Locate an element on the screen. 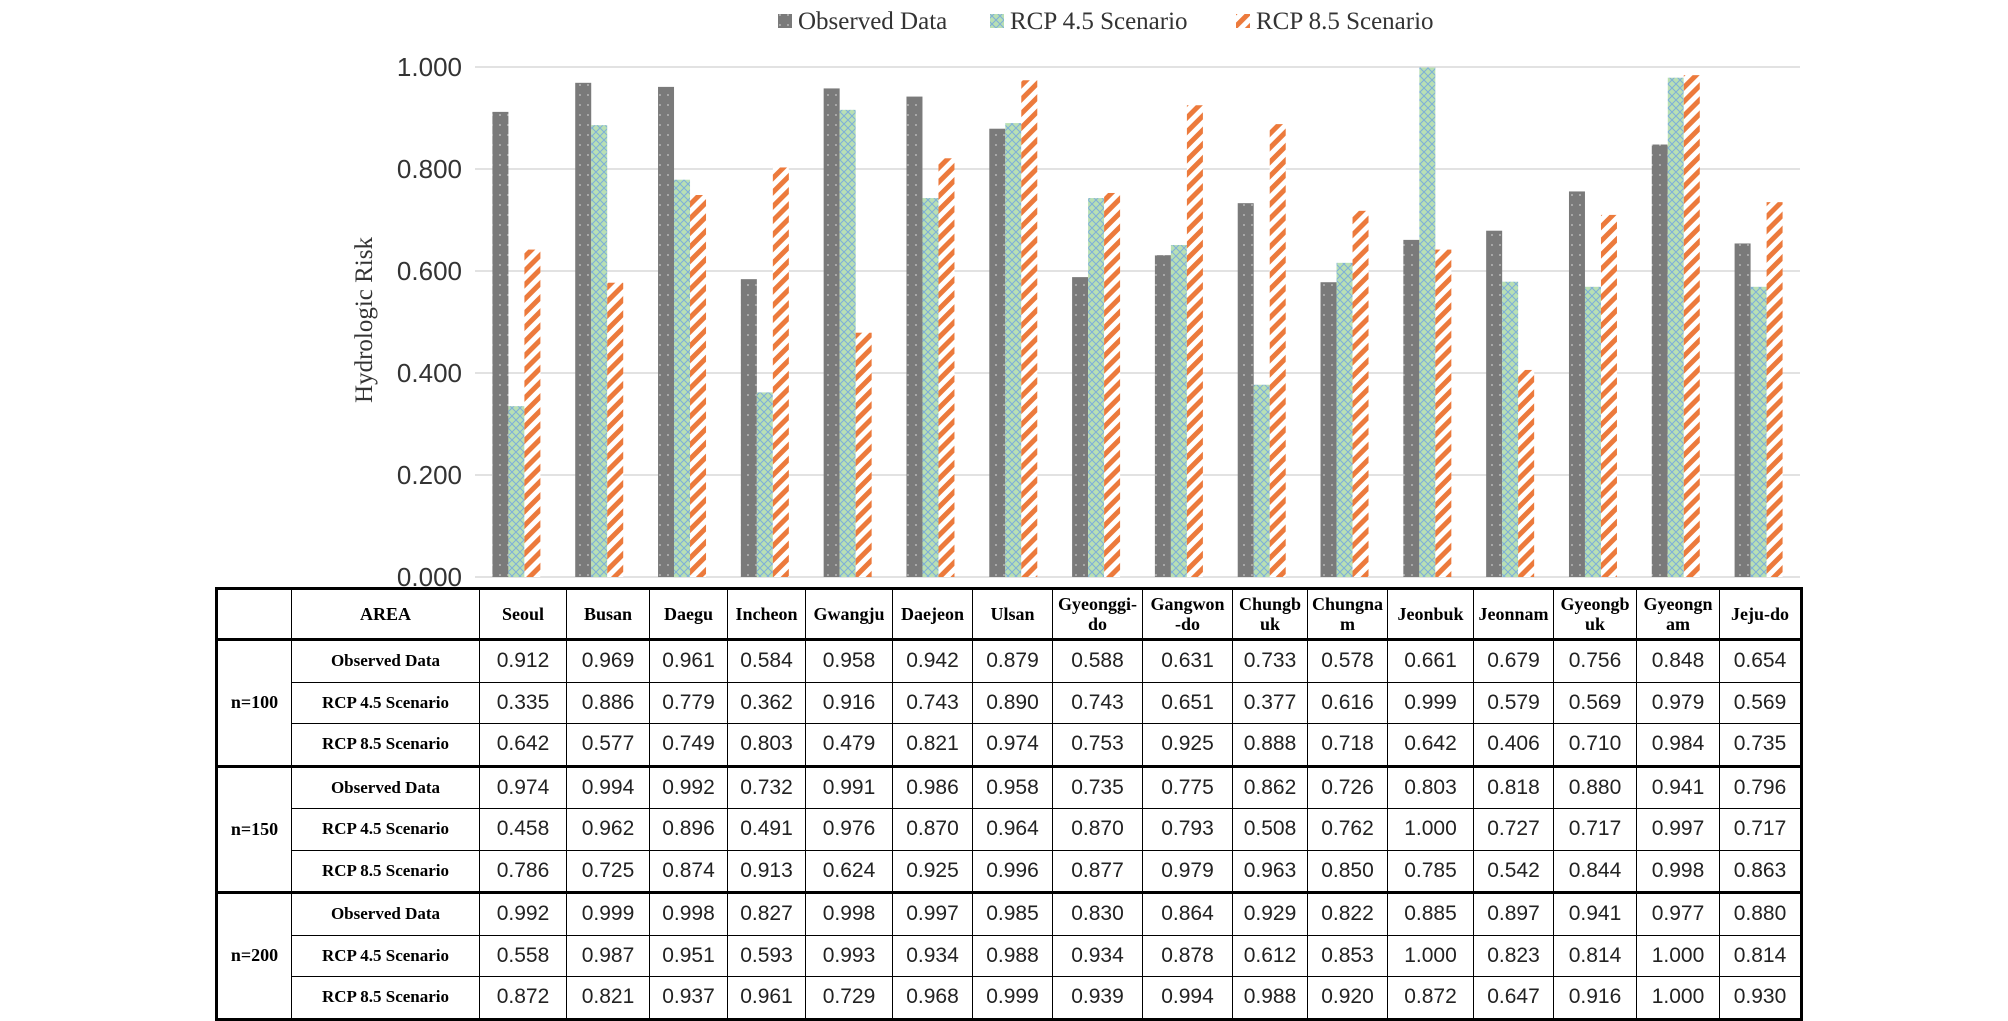 The height and width of the screenshot is (1021, 2008). table-cell: 0.718 is located at coordinates (1347, 745).